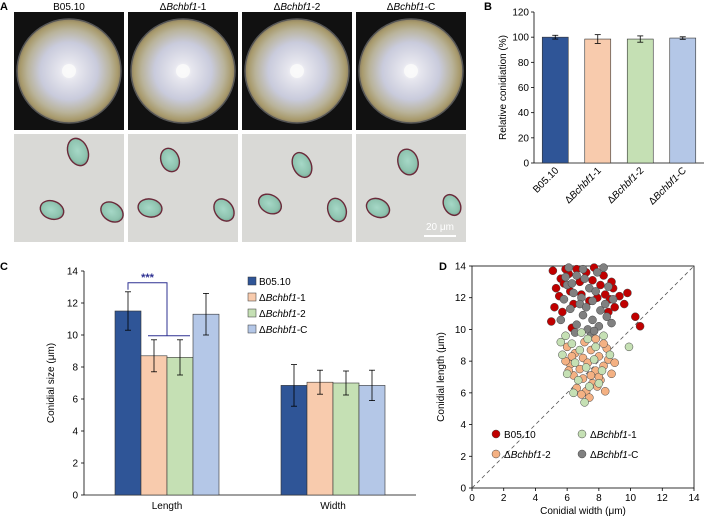  Describe the element at coordinates (526, 164) in the screenshot. I see `y-tick-label: 0` at that location.